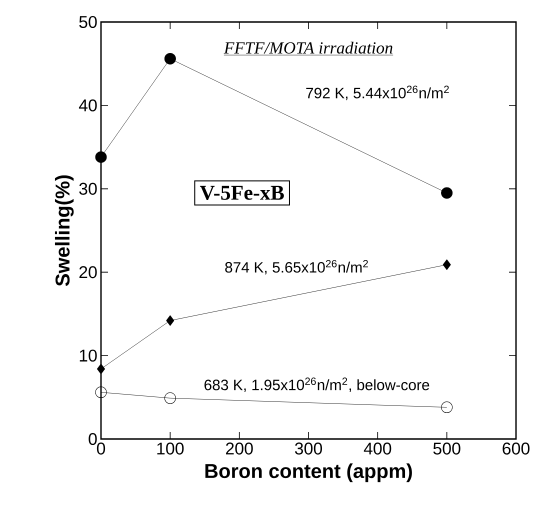  What do you see at coordinates (377, 93) in the screenshot?
I see `series-label: 792 K, 5.44x10$^{26}$n/m$^{2}$` at bounding box center [377, 93].